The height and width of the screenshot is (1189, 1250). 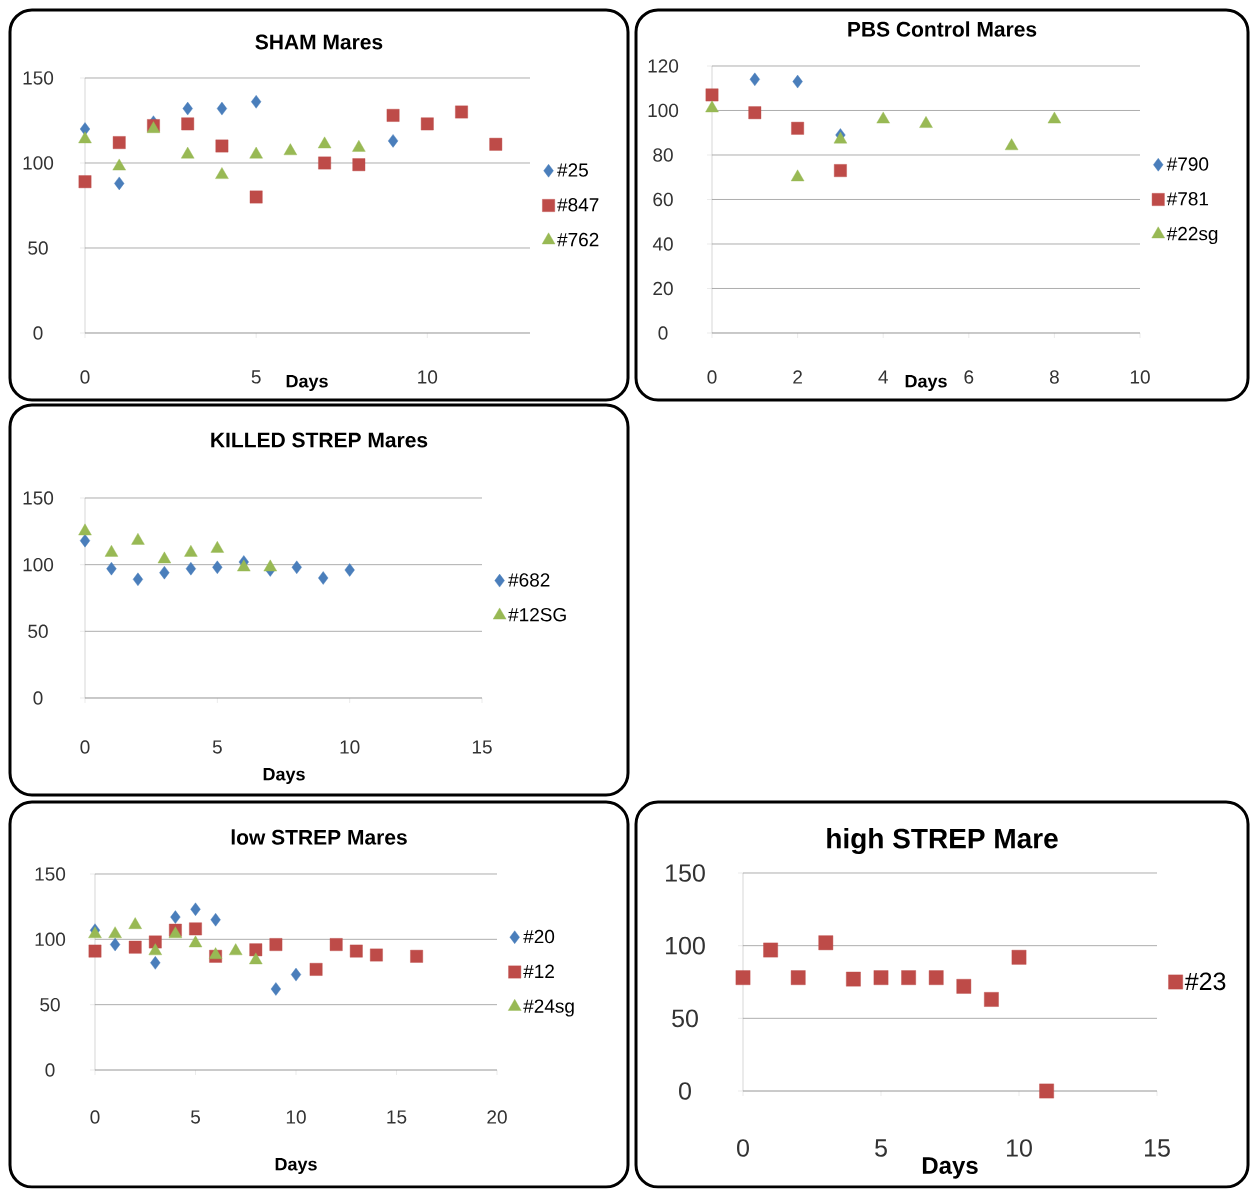 I want to click on y-tick-label: 80, so click(x=663, y=155).